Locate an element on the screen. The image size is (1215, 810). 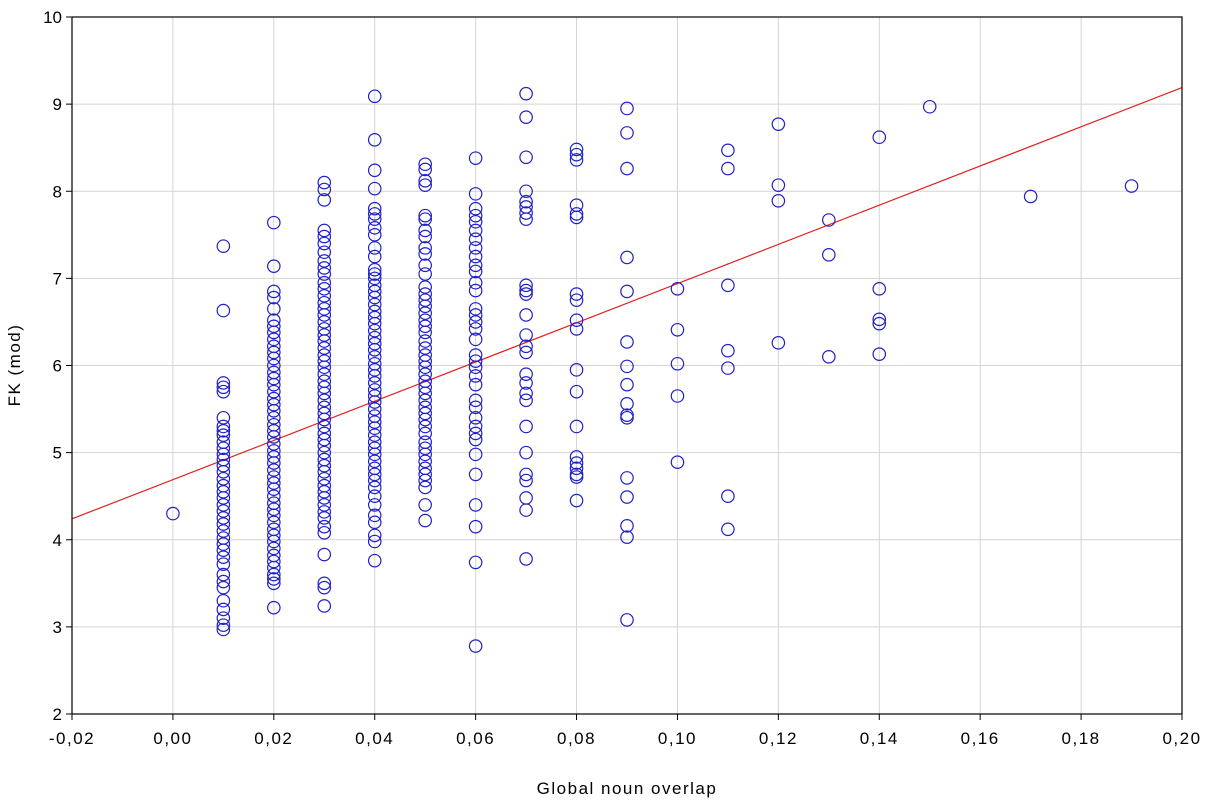
x-axis-title: Global noun overlap is located at coordinates (627, 788).